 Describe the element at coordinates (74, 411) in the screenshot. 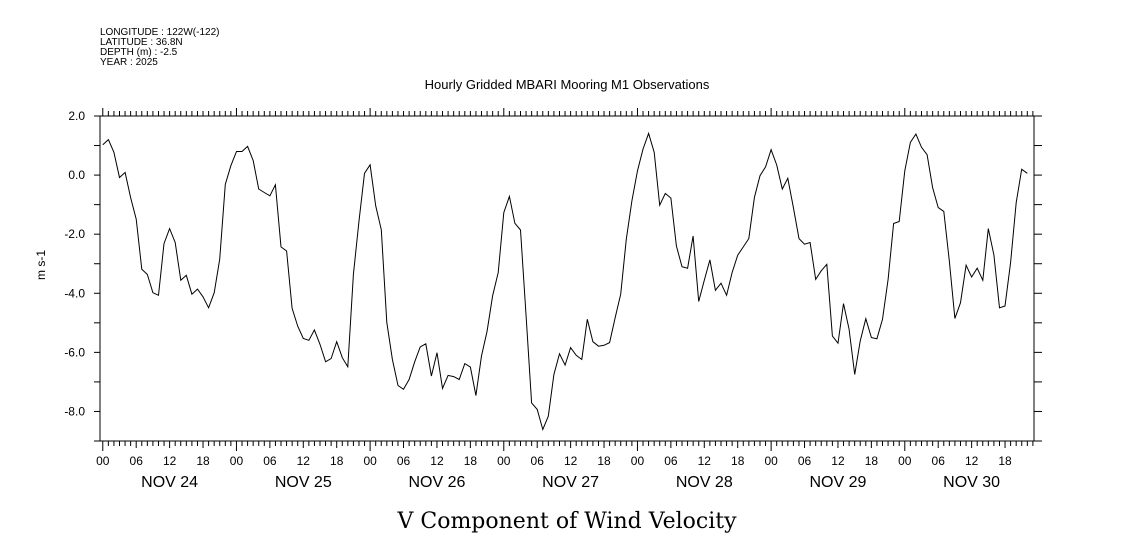

I see `y-tick-label: -8.0` at that location.